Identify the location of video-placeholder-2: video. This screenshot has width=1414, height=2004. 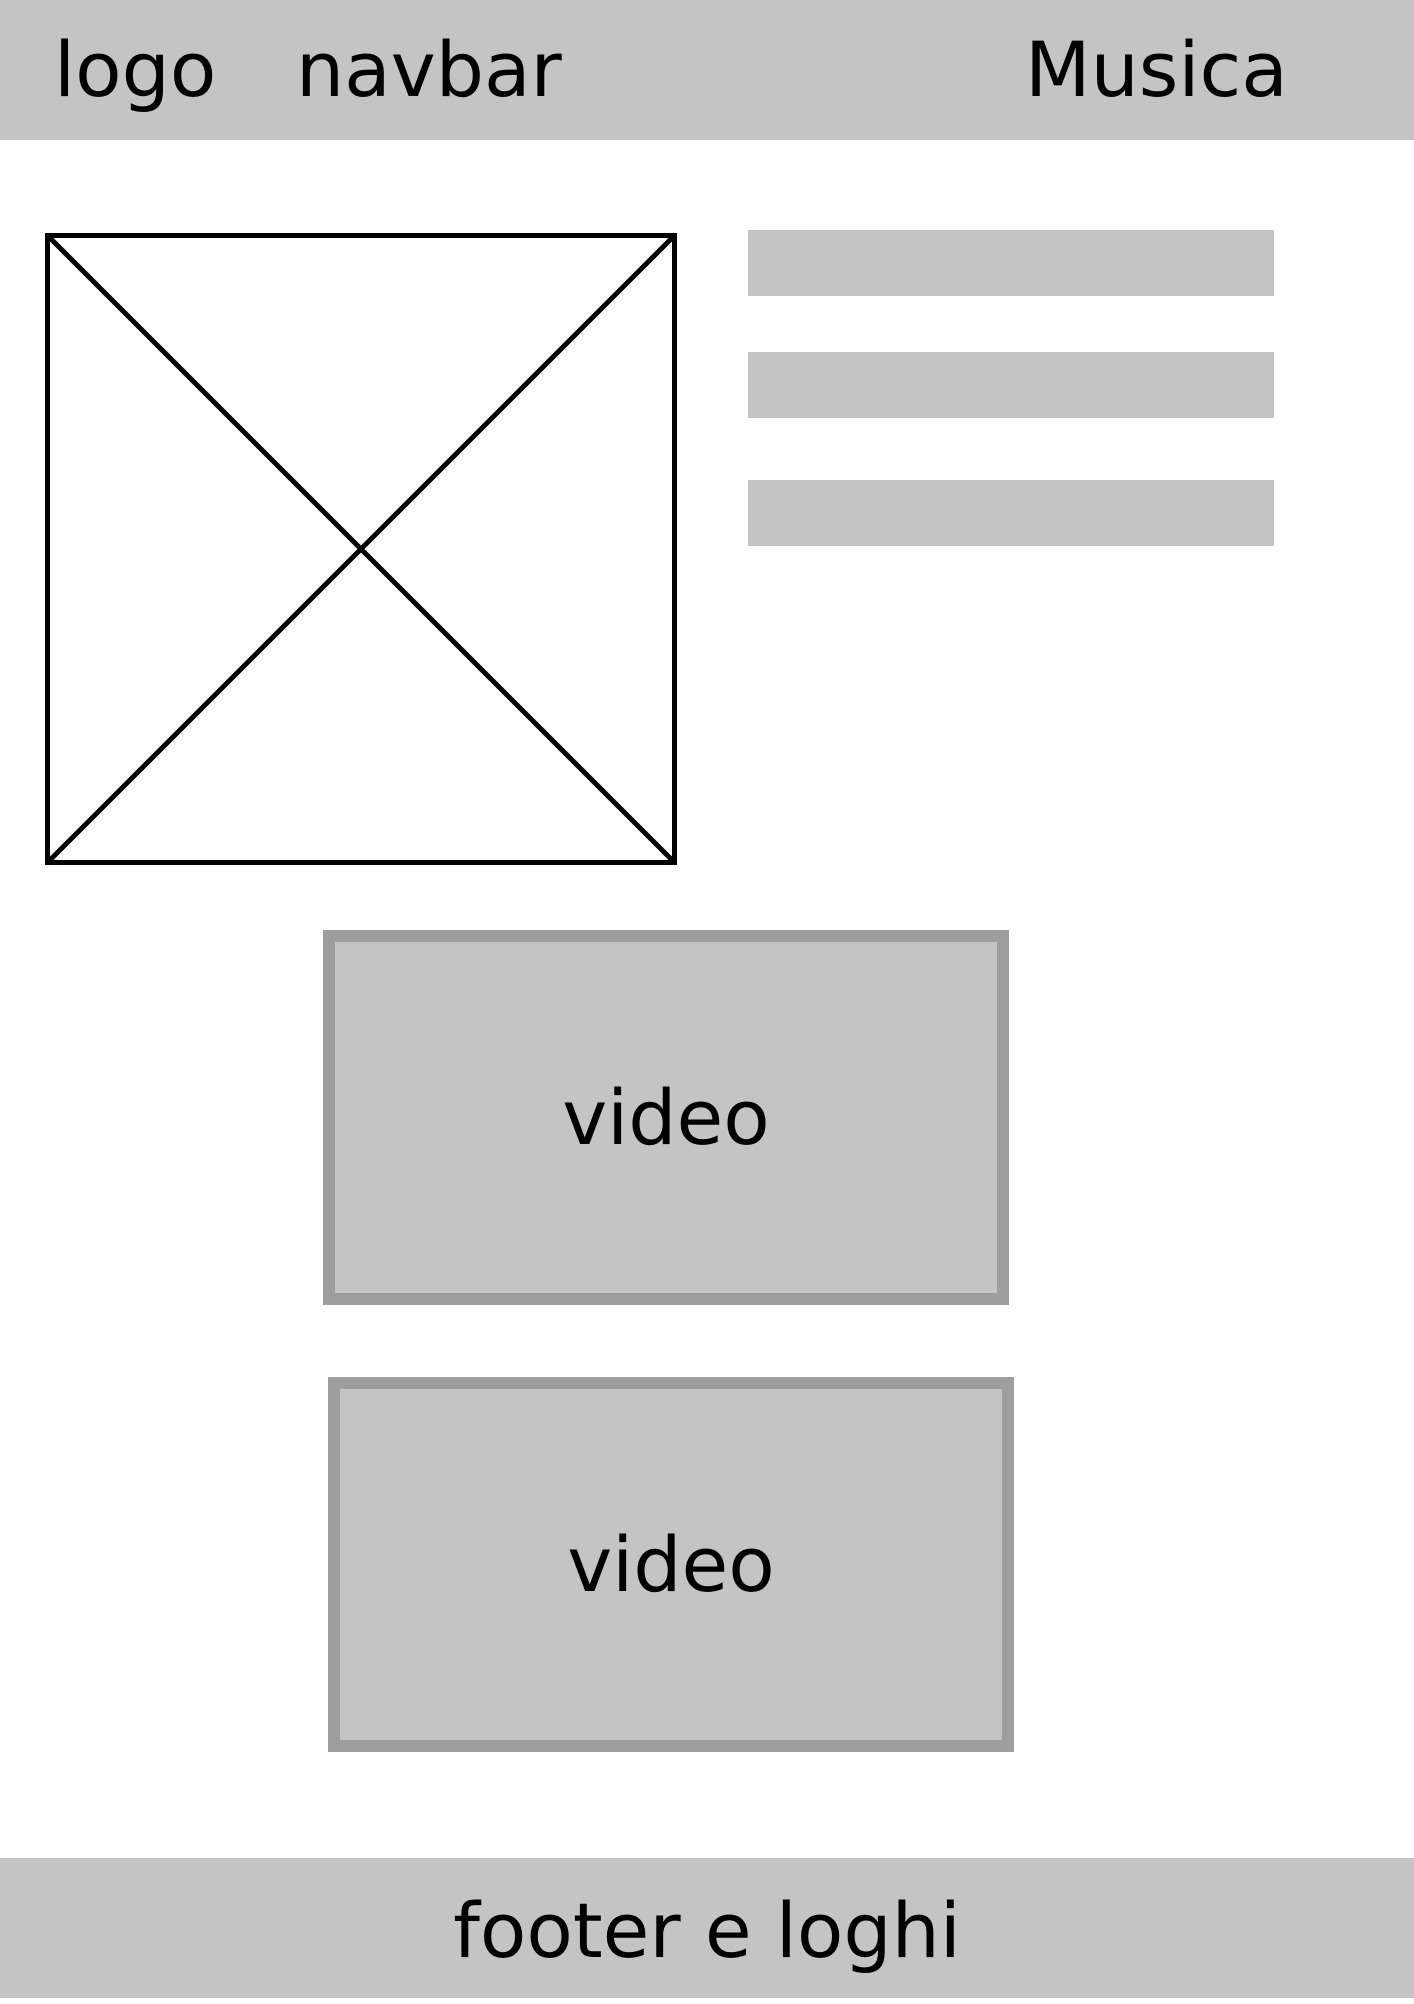
(671, 1564).